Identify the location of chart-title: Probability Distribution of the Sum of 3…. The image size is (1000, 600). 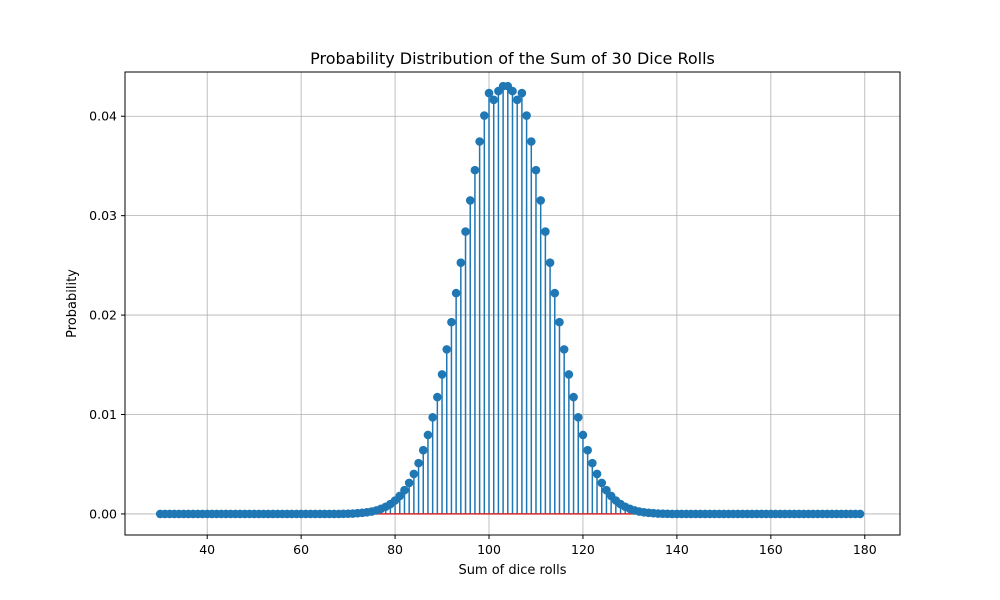
(512, 58).